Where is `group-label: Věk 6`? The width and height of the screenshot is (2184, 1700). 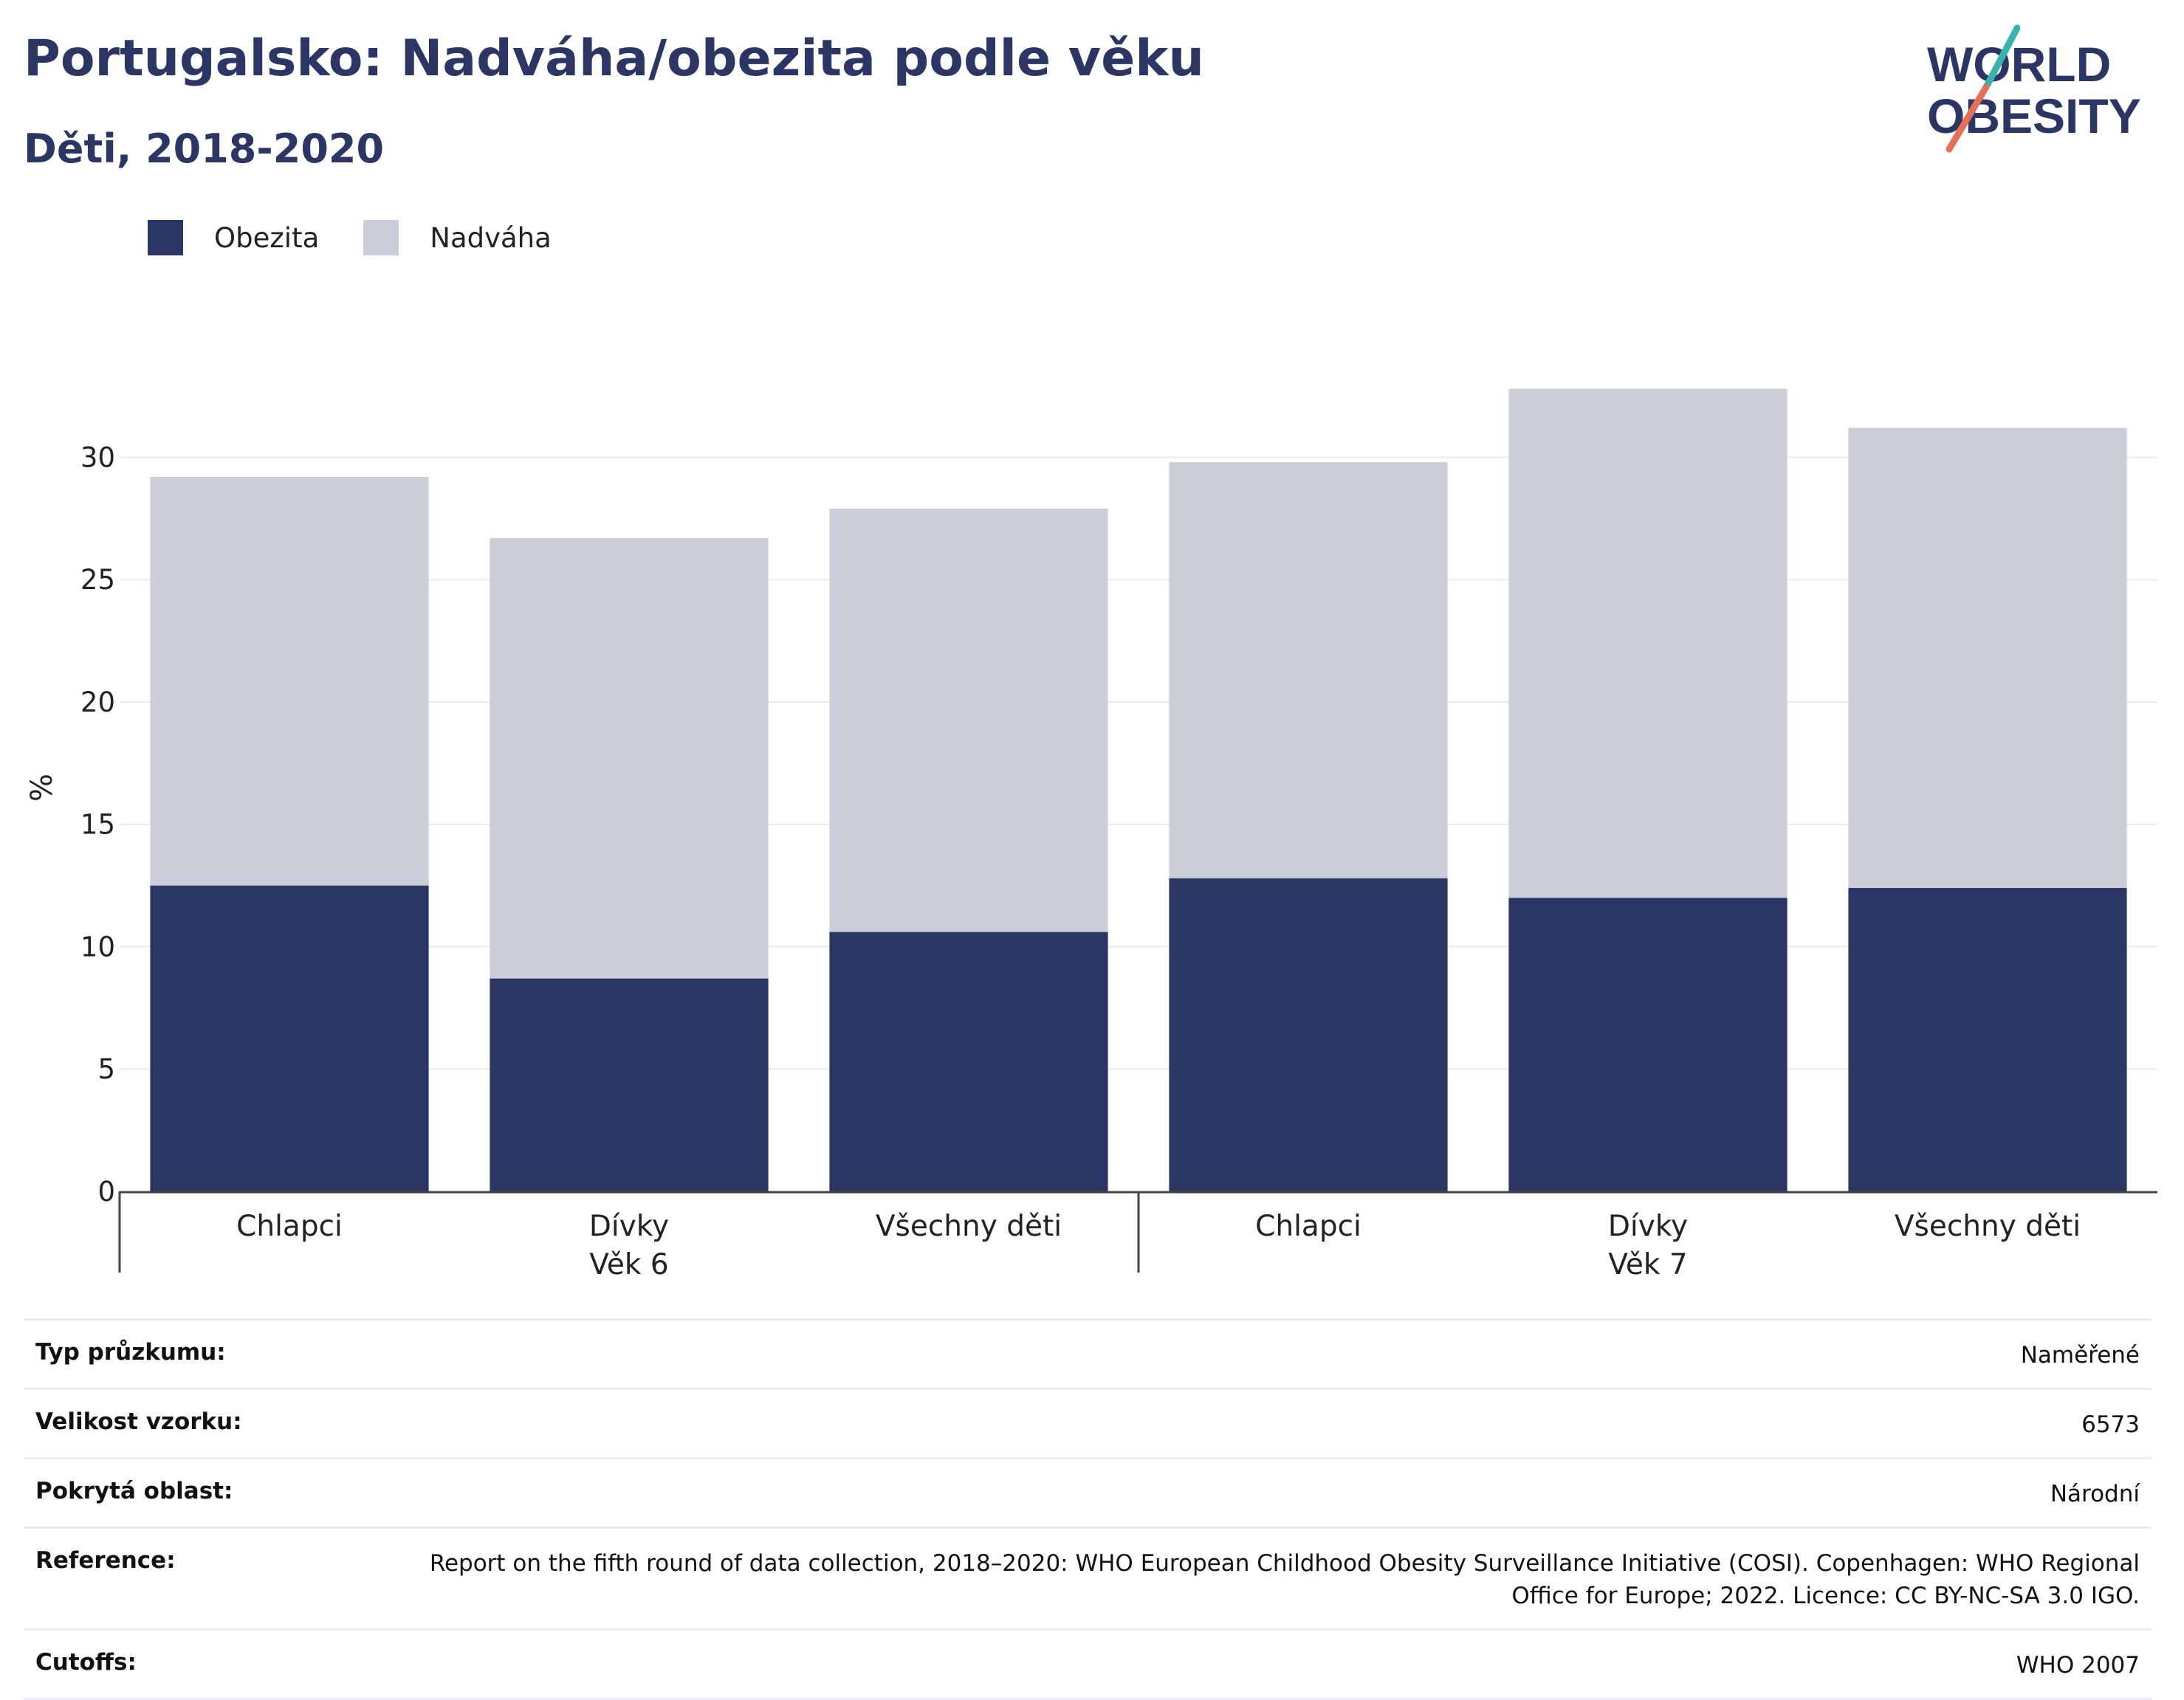 group-label: Věk 6 is located at coordinates (629, 1264).